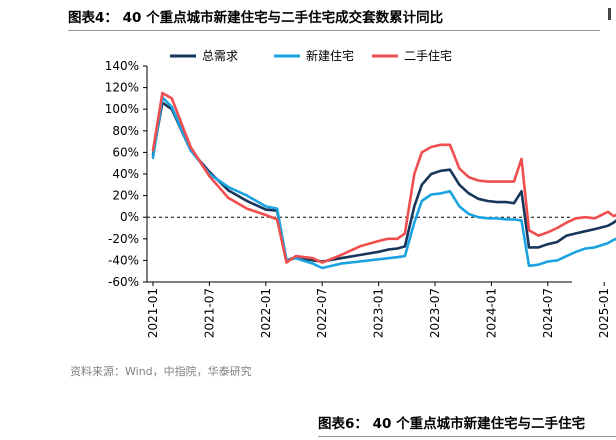 Image resolution: width=616 pixels, height=440 pixels. Describe the element at coordinates (122, 109) in the screenshot. I see `y-tick-label: 100%` at that location.